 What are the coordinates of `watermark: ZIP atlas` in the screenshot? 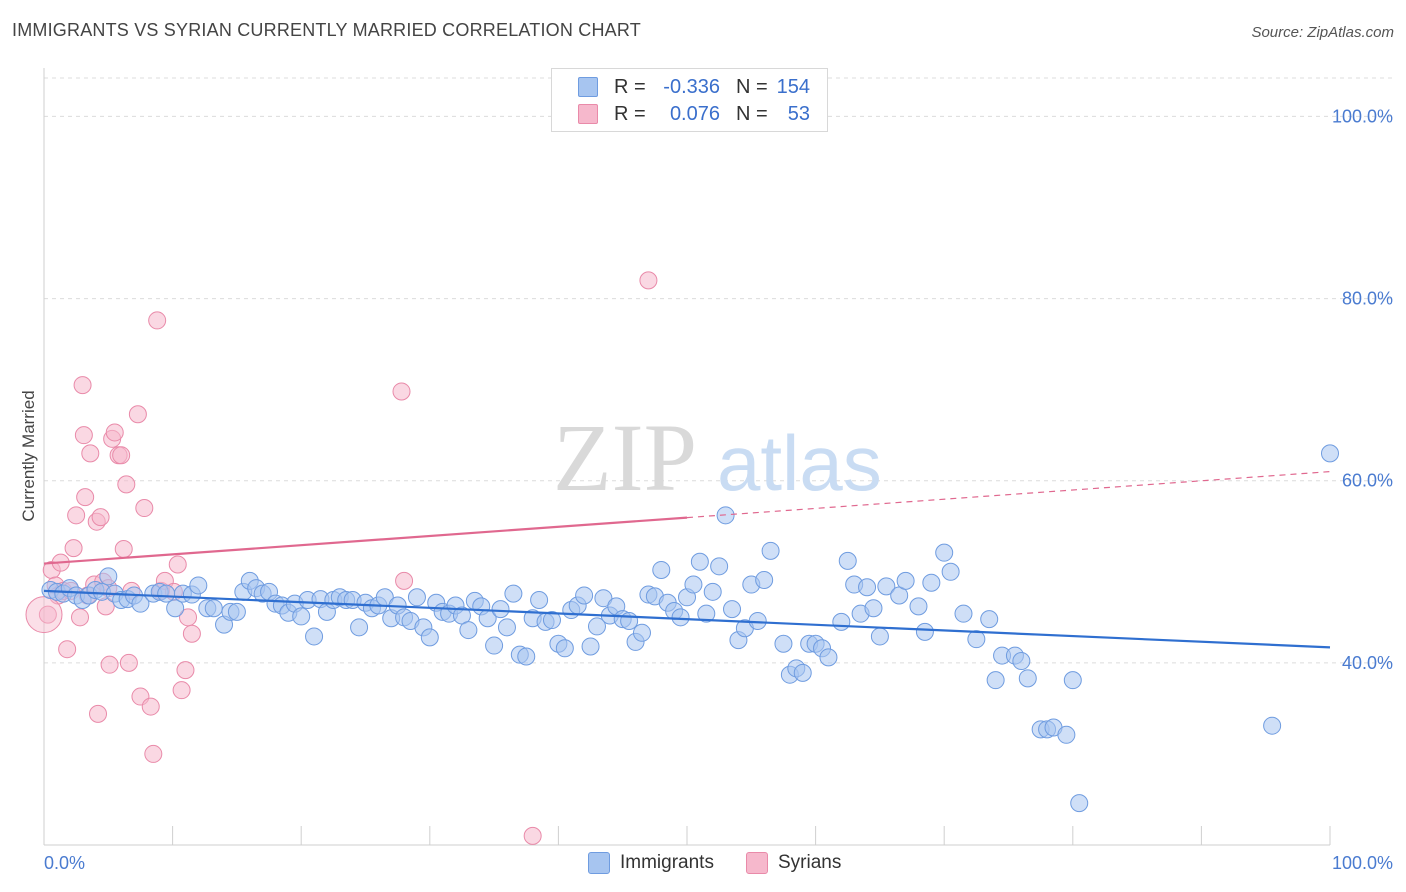 It's located at (717, 457).